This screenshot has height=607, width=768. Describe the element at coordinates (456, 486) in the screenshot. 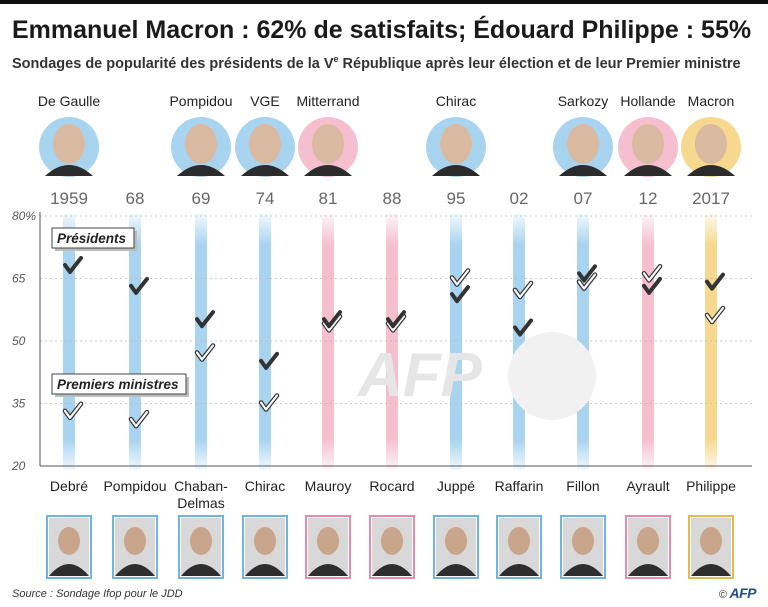

I see `minister-name-juppe: Juppé` at that location.